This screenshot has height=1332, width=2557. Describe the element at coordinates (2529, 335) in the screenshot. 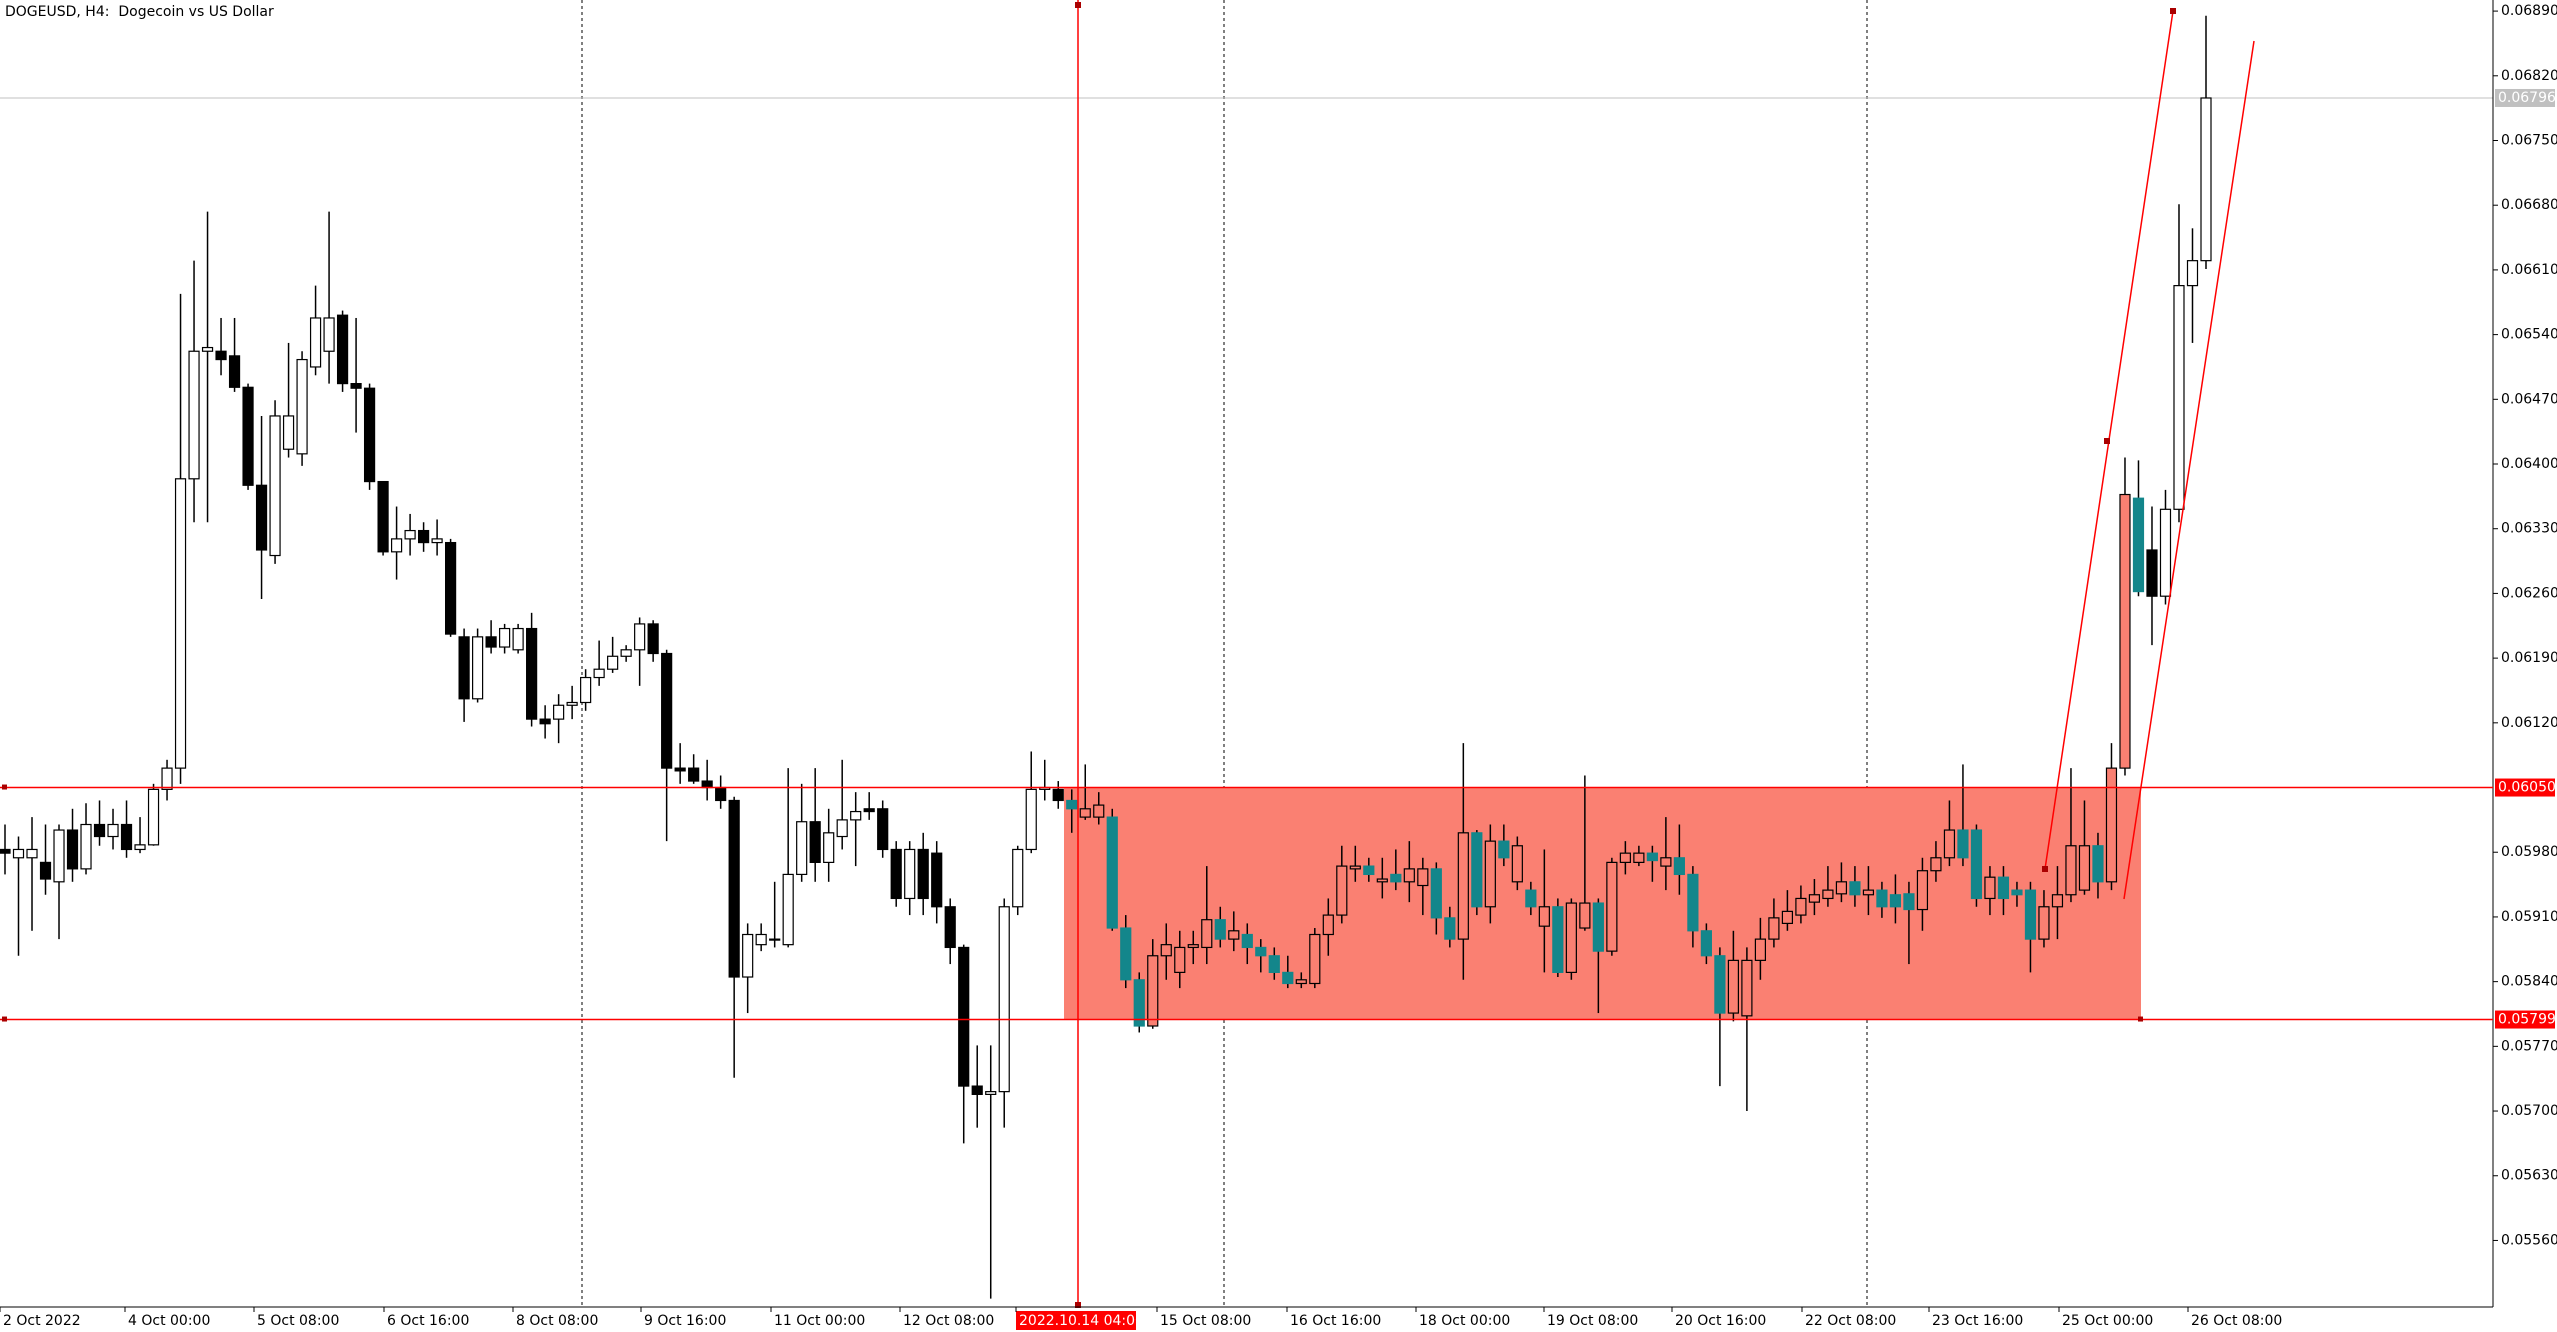

I see `y-tick-label: 0.06540` at that location.